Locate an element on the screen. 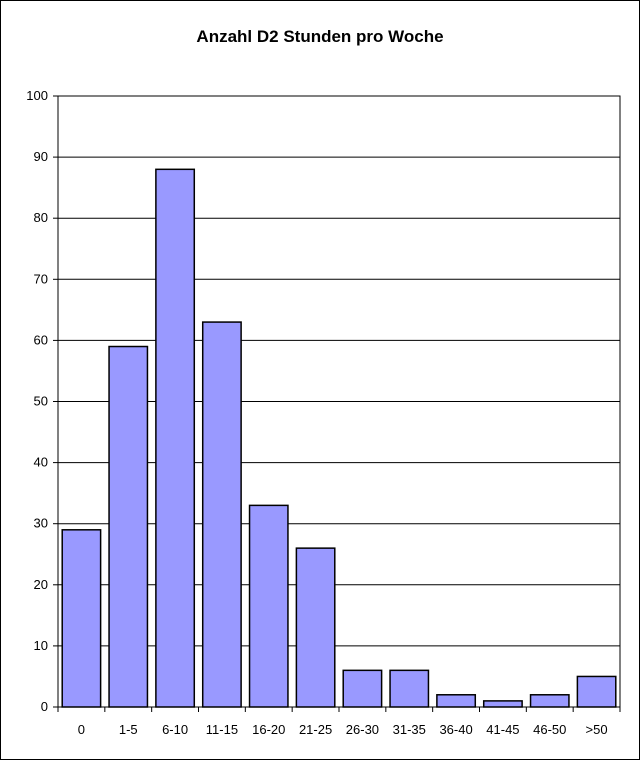  x-tick-label: >50 is located at coordinates (597, 729).